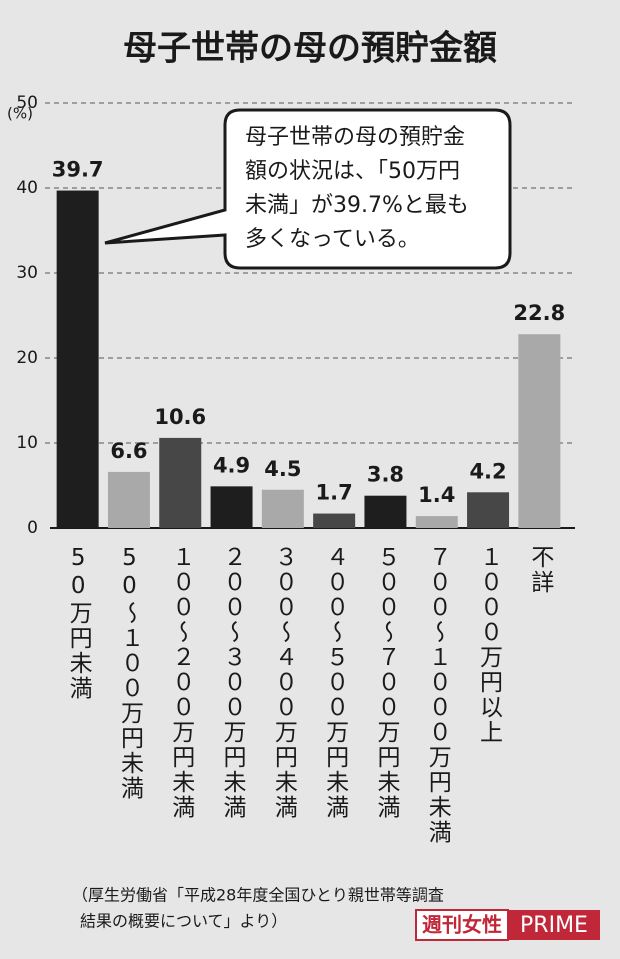 Image resolution: width=620 pixels, height=959 pixels. I want to click on x-tick-label: 50万円未満, so click(79, 623).